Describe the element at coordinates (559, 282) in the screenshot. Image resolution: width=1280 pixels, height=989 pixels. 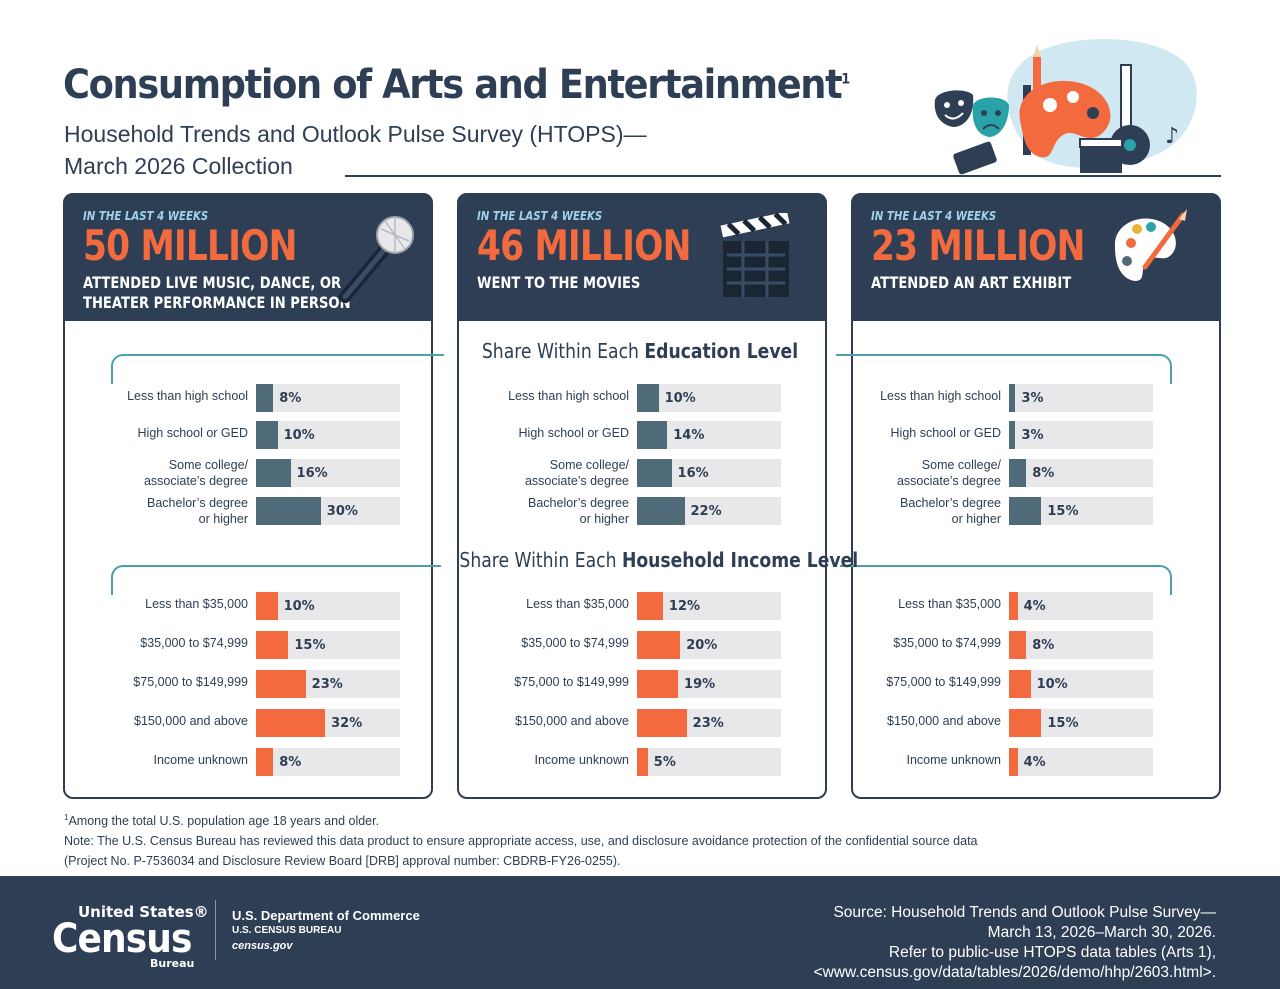
I see `card-description: WENT TO THE MOVIES` at that location.